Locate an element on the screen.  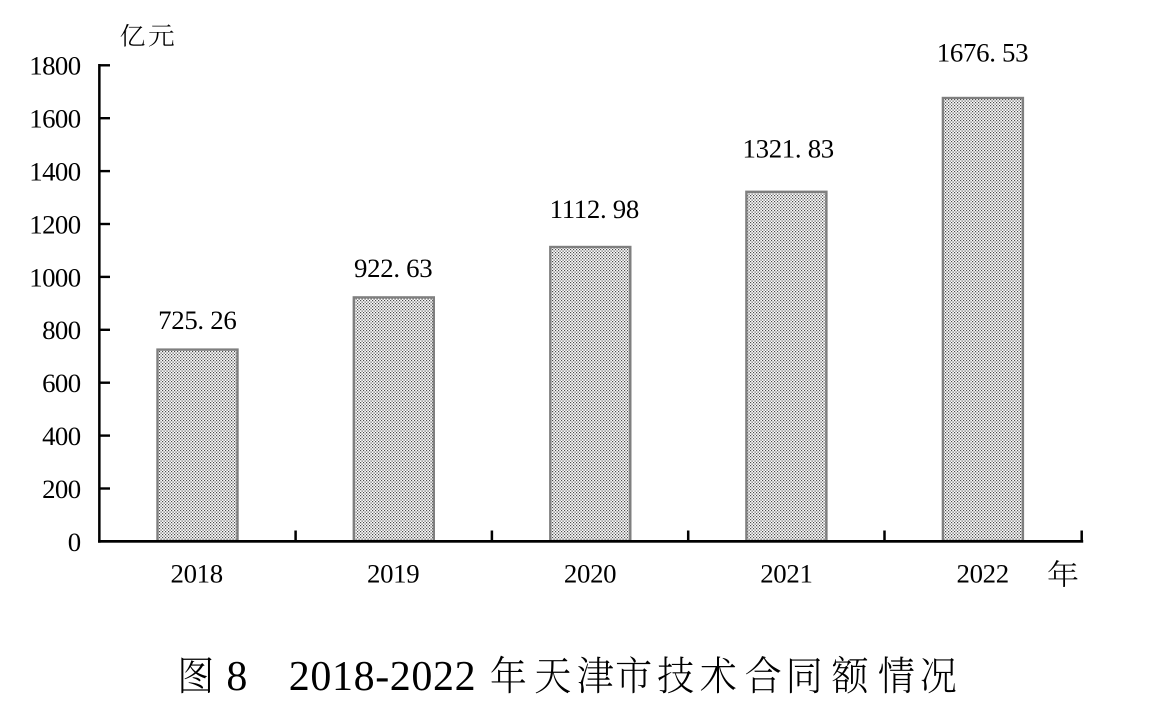
svg-text: 0 is located at coordinates (74, 542).